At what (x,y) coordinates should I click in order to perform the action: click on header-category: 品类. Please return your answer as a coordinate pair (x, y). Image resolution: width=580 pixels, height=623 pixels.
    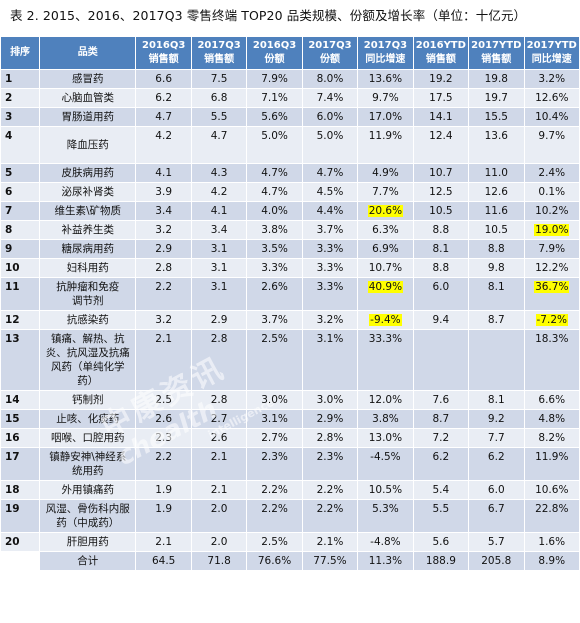
    Looking at the image, I should click on (88, 53).